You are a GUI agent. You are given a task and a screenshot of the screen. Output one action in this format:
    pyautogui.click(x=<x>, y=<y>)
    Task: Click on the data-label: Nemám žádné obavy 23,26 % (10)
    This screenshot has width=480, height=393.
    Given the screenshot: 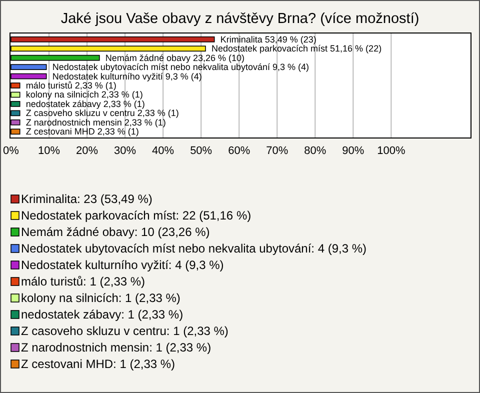 What is the action you would take?
    pyautogui.click(x=175, y=57)
    